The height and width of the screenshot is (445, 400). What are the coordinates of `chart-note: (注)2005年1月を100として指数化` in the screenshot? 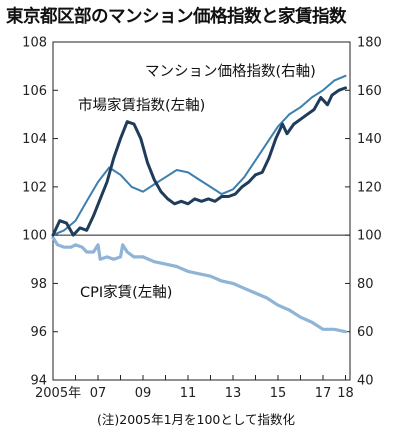 It's located at (196, 419).